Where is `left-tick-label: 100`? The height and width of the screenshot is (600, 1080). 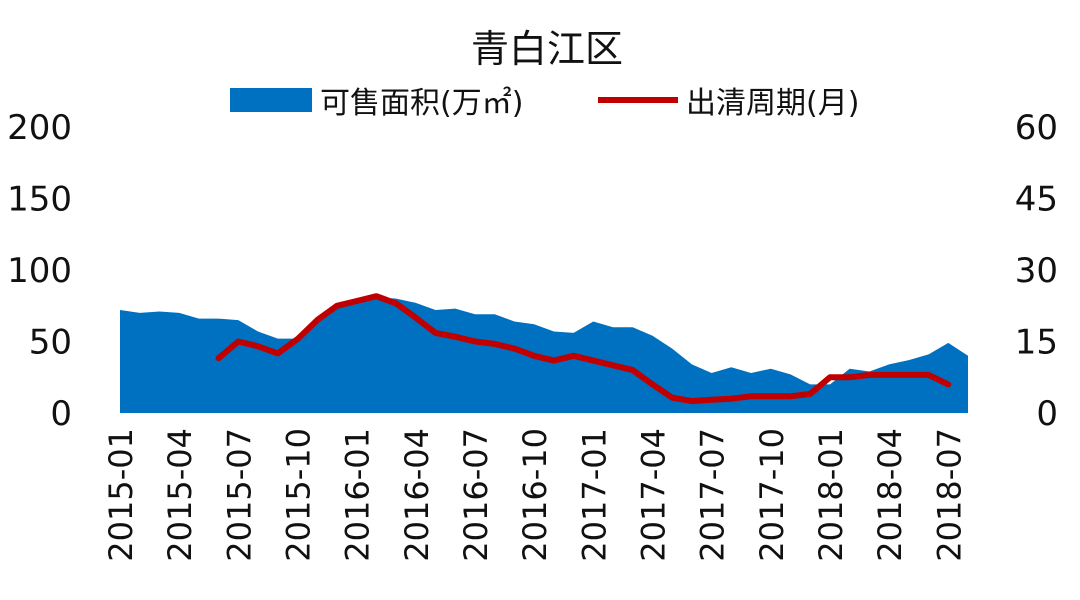
left-tick-label: 100 is located at coordinates (39, 271).